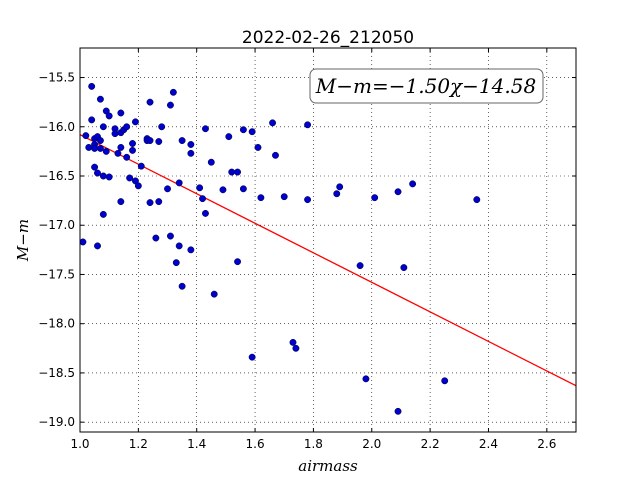 Image resolution: width=640 pixels, height=480 pixels. Describe the element at coordinates (56, 373) in the screenshot. I see `y-tick-label: −18.5` at that location.